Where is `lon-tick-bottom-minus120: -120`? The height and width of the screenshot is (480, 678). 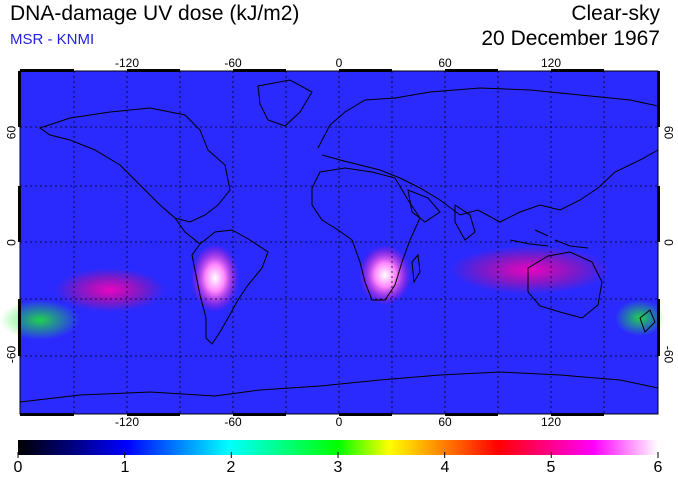
lon-tick-bottom-minus120: -120 is located at coordinates (127, 422).